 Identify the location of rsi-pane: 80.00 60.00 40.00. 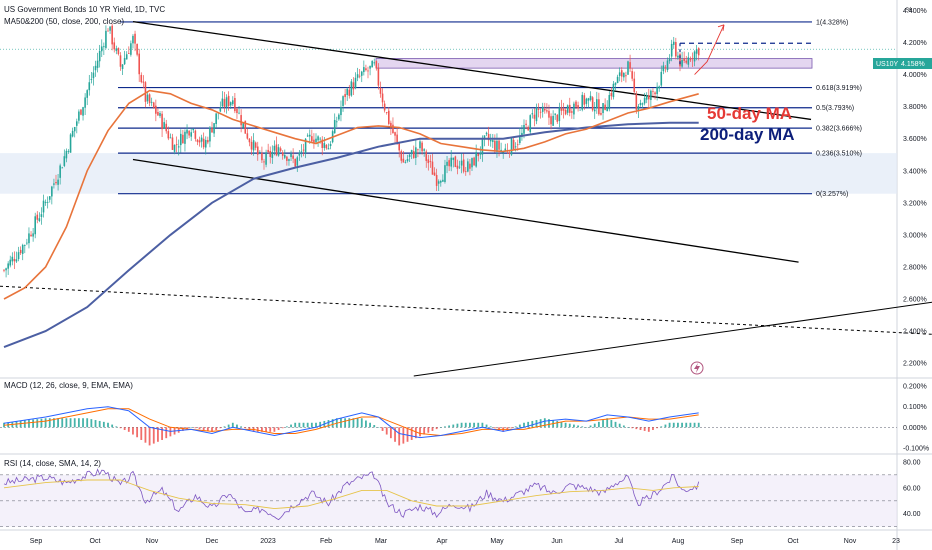
(460, 493).